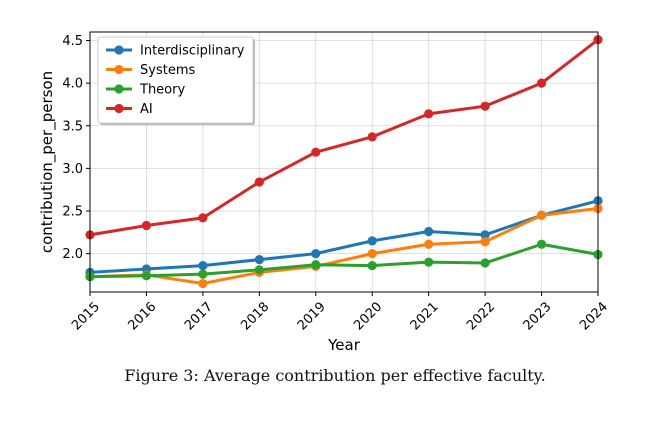 The height and width of the screenshot is (430, 670). Describe the element at coordinates (119, 108) in the screenshot. I see `legend-swatch-marker-ai` at that location.